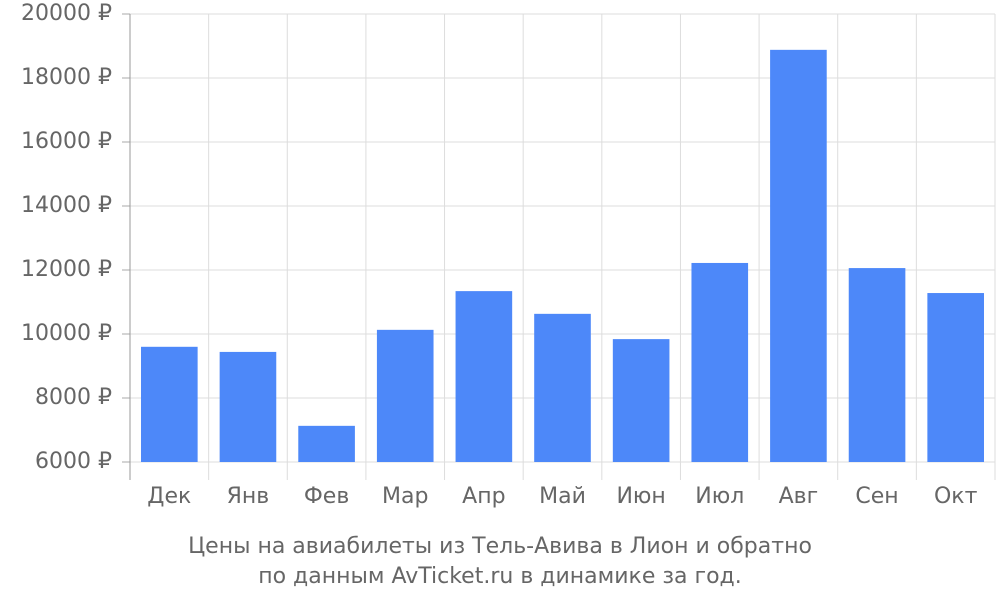 The image size is (1000, 600). What do you see at coordinates (640, 496) in the screenshot?
I see `x-tick-label: Июн` at bounding box center [640, 496].